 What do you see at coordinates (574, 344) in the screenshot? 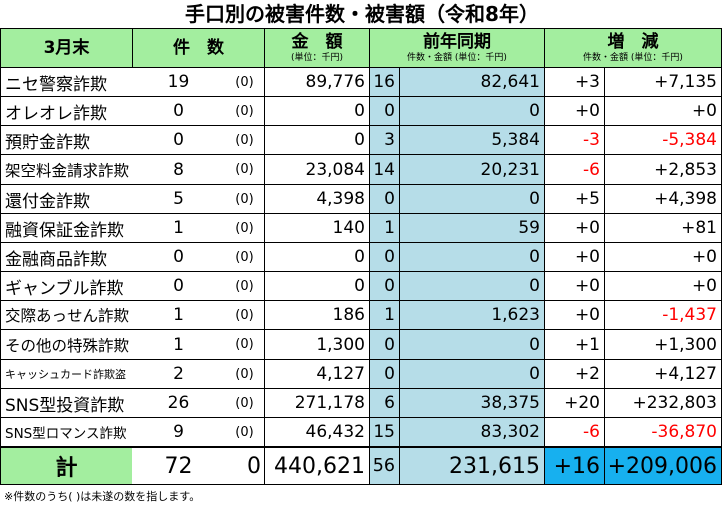
I see `value-cell: +1` at bounding box center [574, 344].